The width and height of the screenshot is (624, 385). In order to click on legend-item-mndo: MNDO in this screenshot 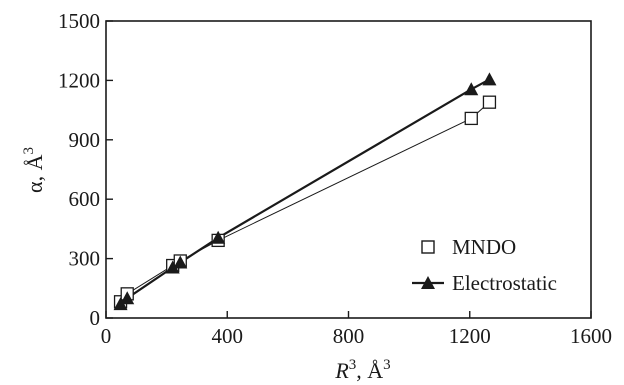, I will do `click(468, 247)`.